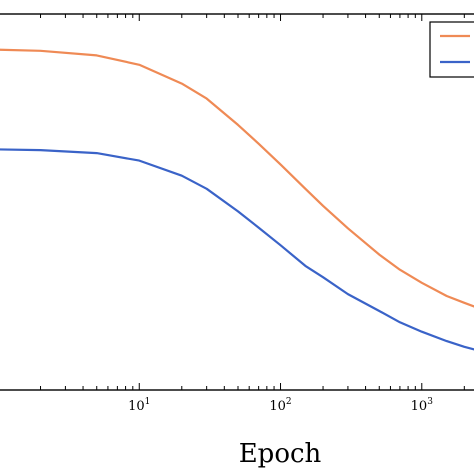  I want to click on x-tick-label: 10¹, so click(139, 405).